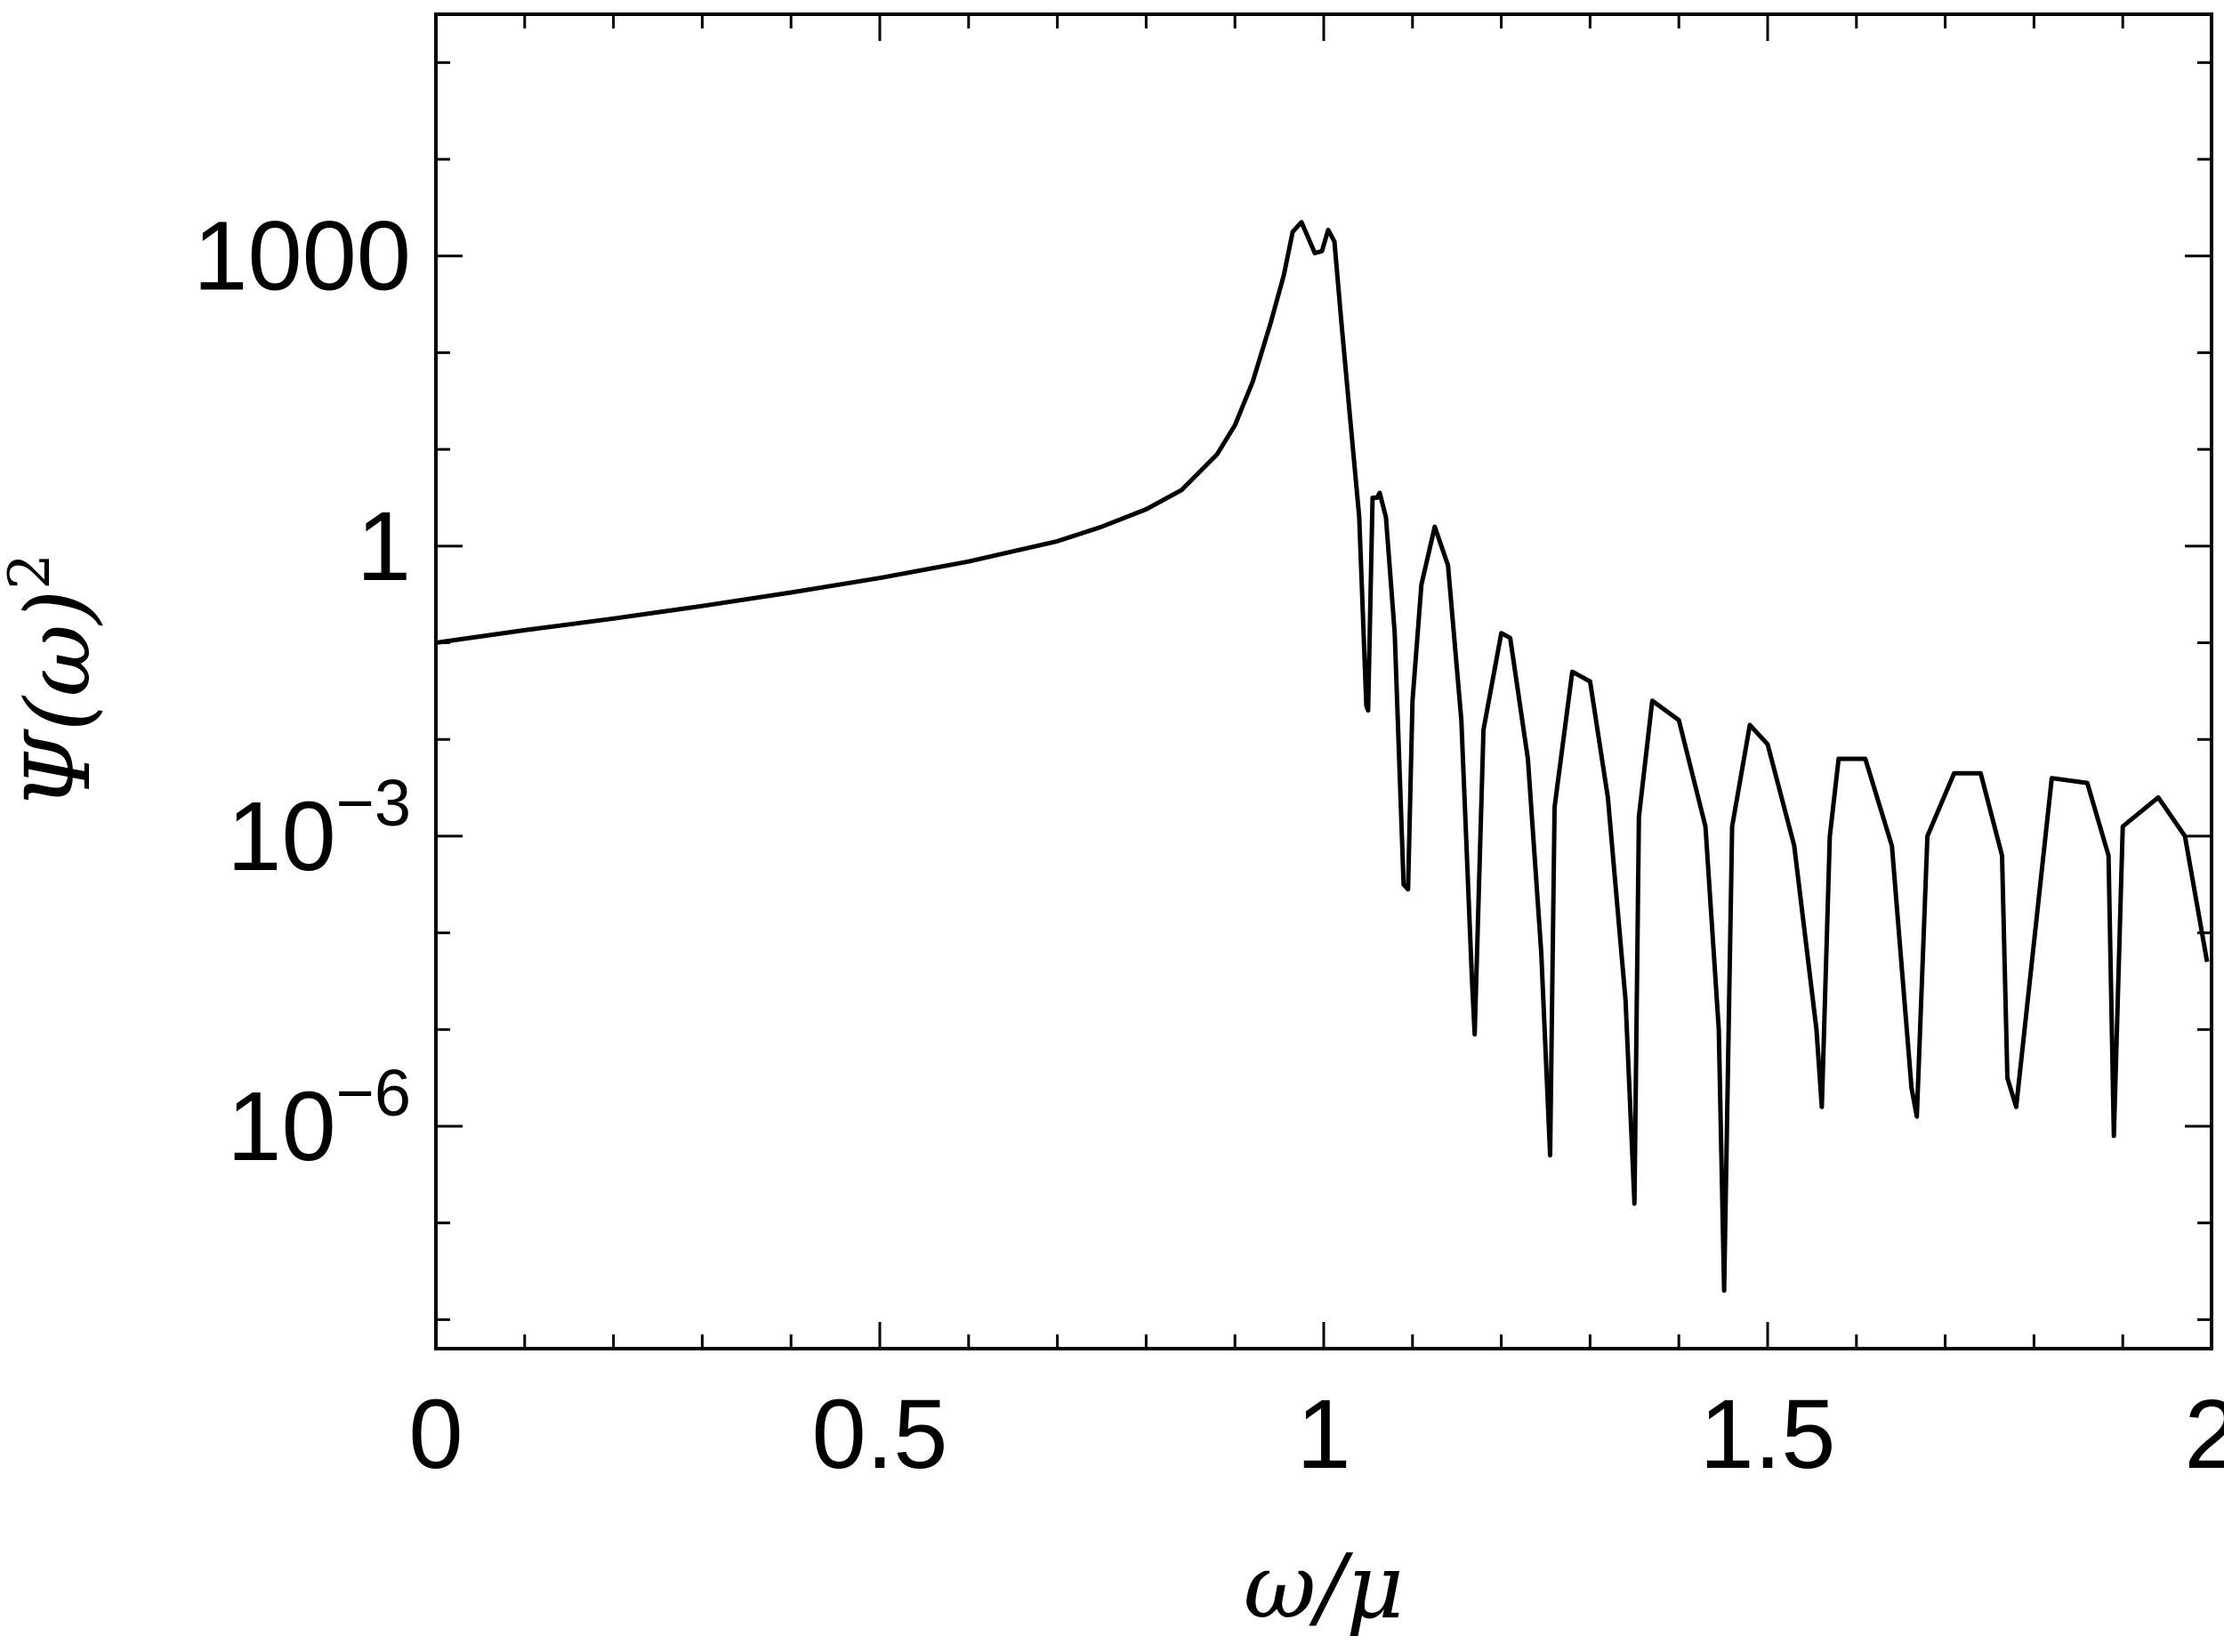 The height and width of the screenshot is (1652, 2224). Describe the element at coordinates (435, 1434) in the screenshot. I see `x-tick-label: 0` at that location.